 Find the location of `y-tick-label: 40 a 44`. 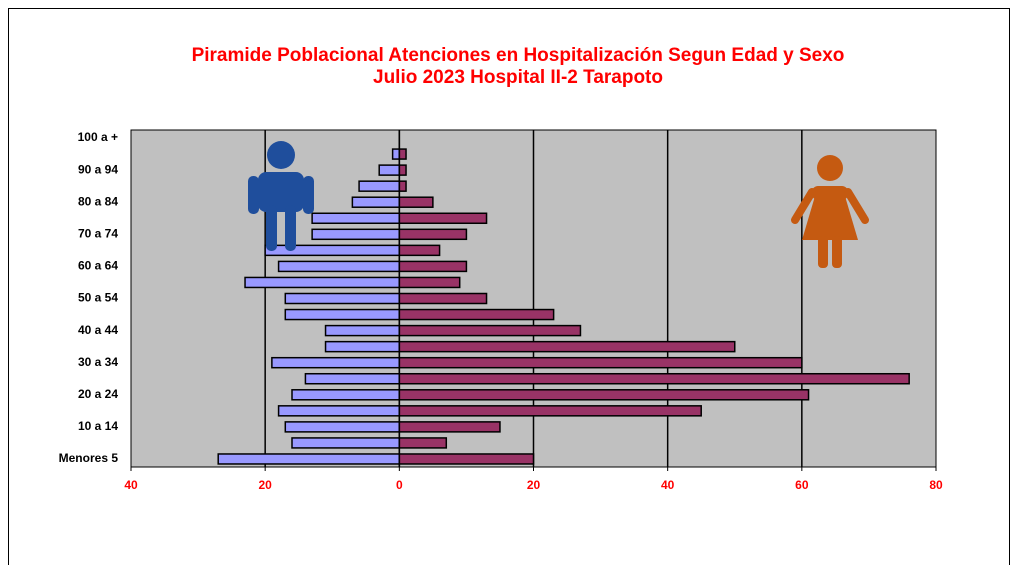

y-tick-label: 40 a 44 is located at coordinates (98, 330).